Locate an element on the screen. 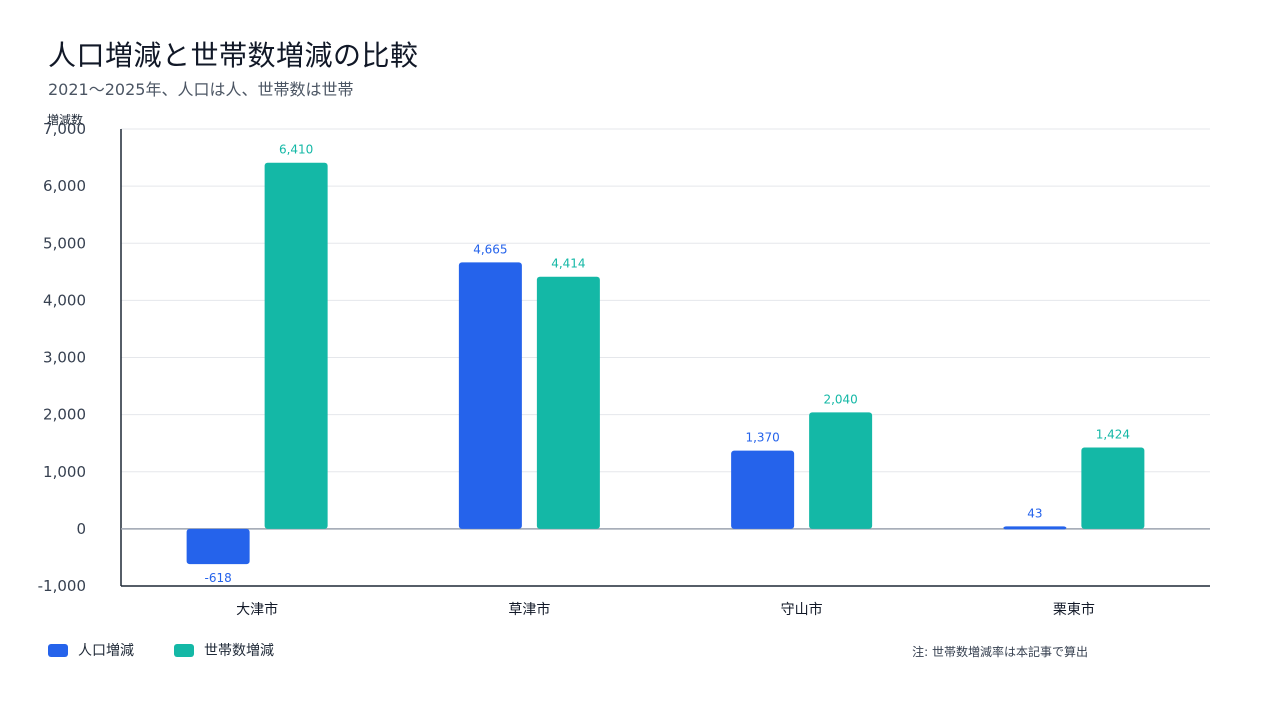 This screenshot has width=1280, height=720. x-tick-label: 守山市 is located at coordinates (802, 609).